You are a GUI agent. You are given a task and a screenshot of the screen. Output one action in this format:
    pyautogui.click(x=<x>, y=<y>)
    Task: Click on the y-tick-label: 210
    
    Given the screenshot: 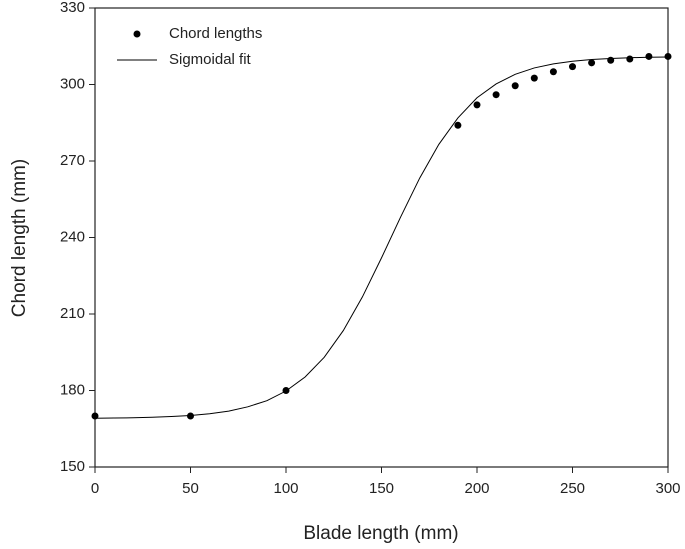 What is the action you would take?
    pyautogui.click(x=72, y=313)
    